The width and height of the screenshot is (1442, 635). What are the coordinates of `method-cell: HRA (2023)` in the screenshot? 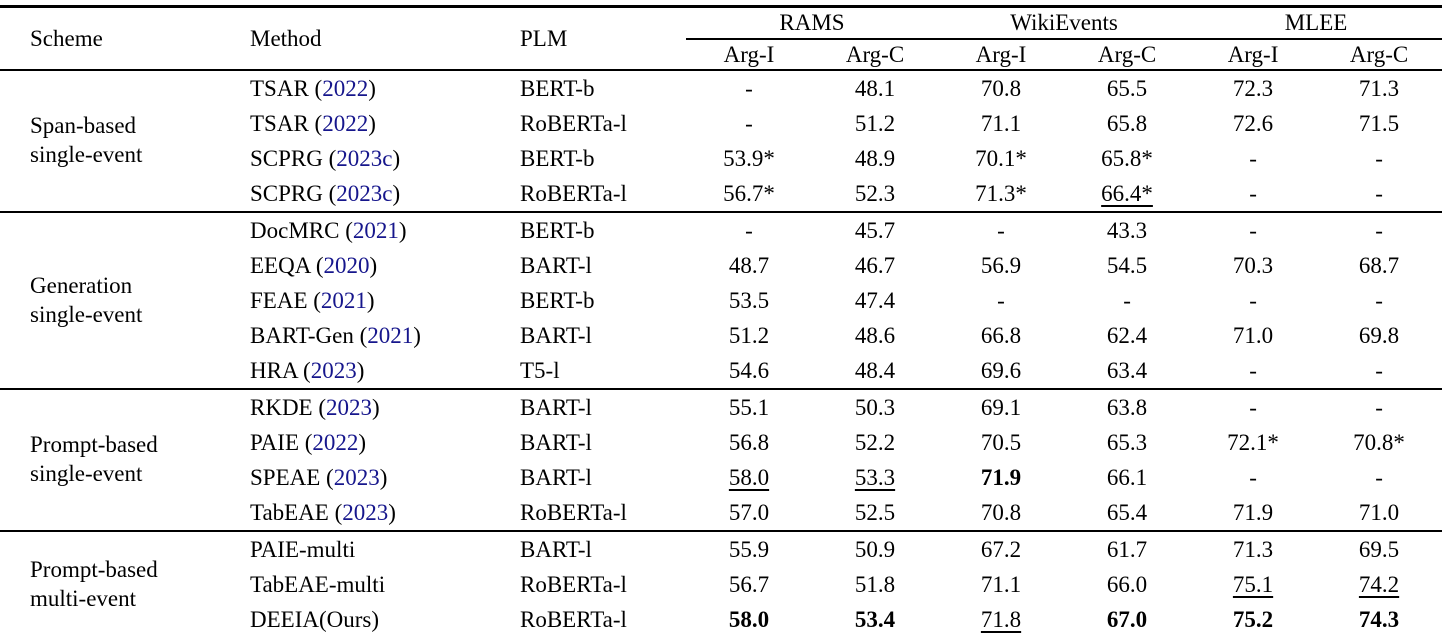 It's located at (307, 370).